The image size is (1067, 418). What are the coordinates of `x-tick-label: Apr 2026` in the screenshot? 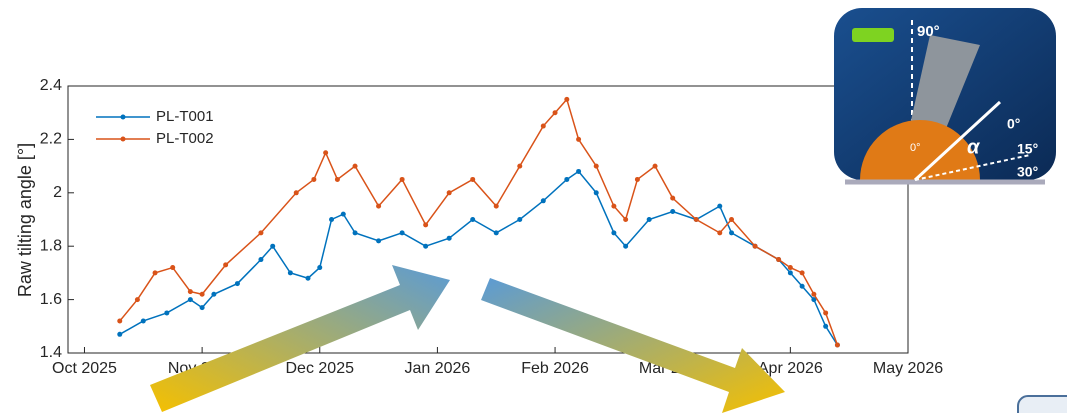 It's located at (790, 368).